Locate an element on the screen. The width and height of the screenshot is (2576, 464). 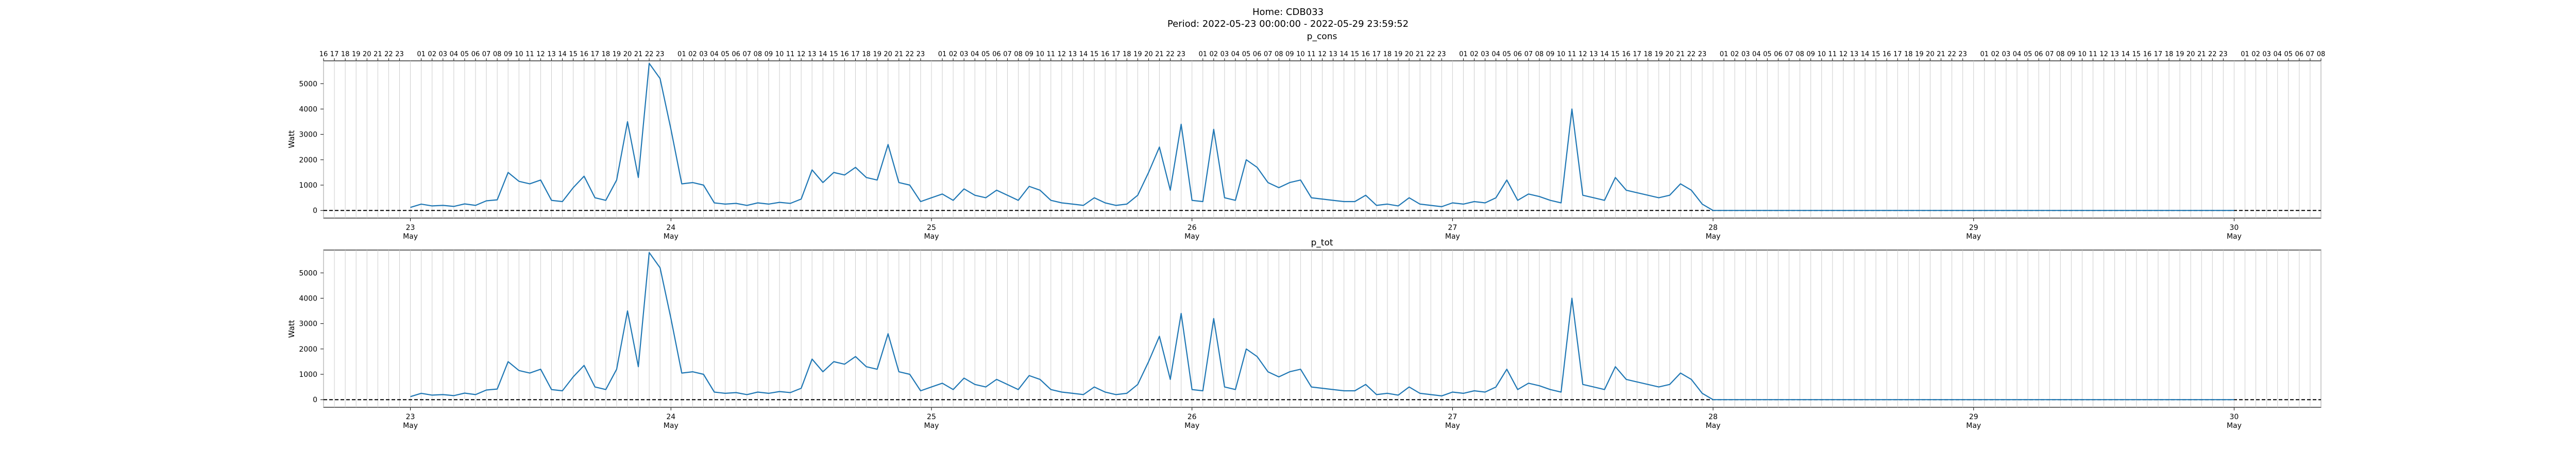
hour-tick-label: 17 is located at coordinates (2158, 54).